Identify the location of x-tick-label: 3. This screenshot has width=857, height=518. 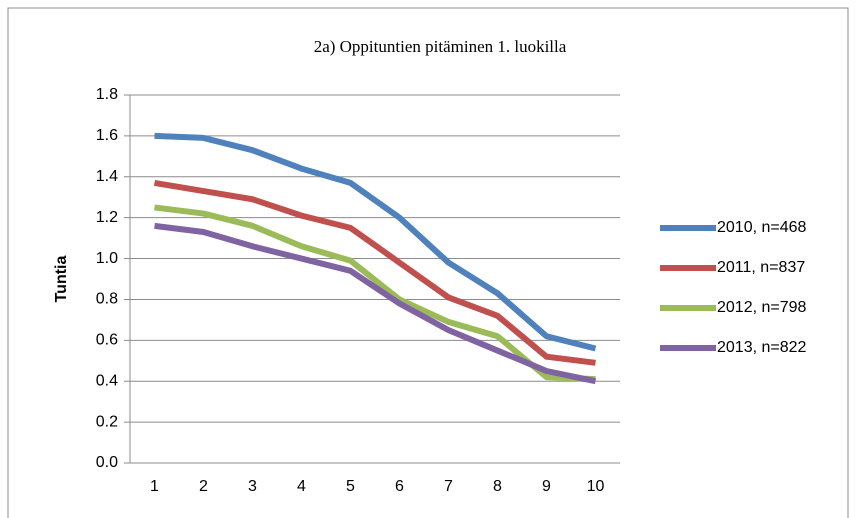
(252, 486).